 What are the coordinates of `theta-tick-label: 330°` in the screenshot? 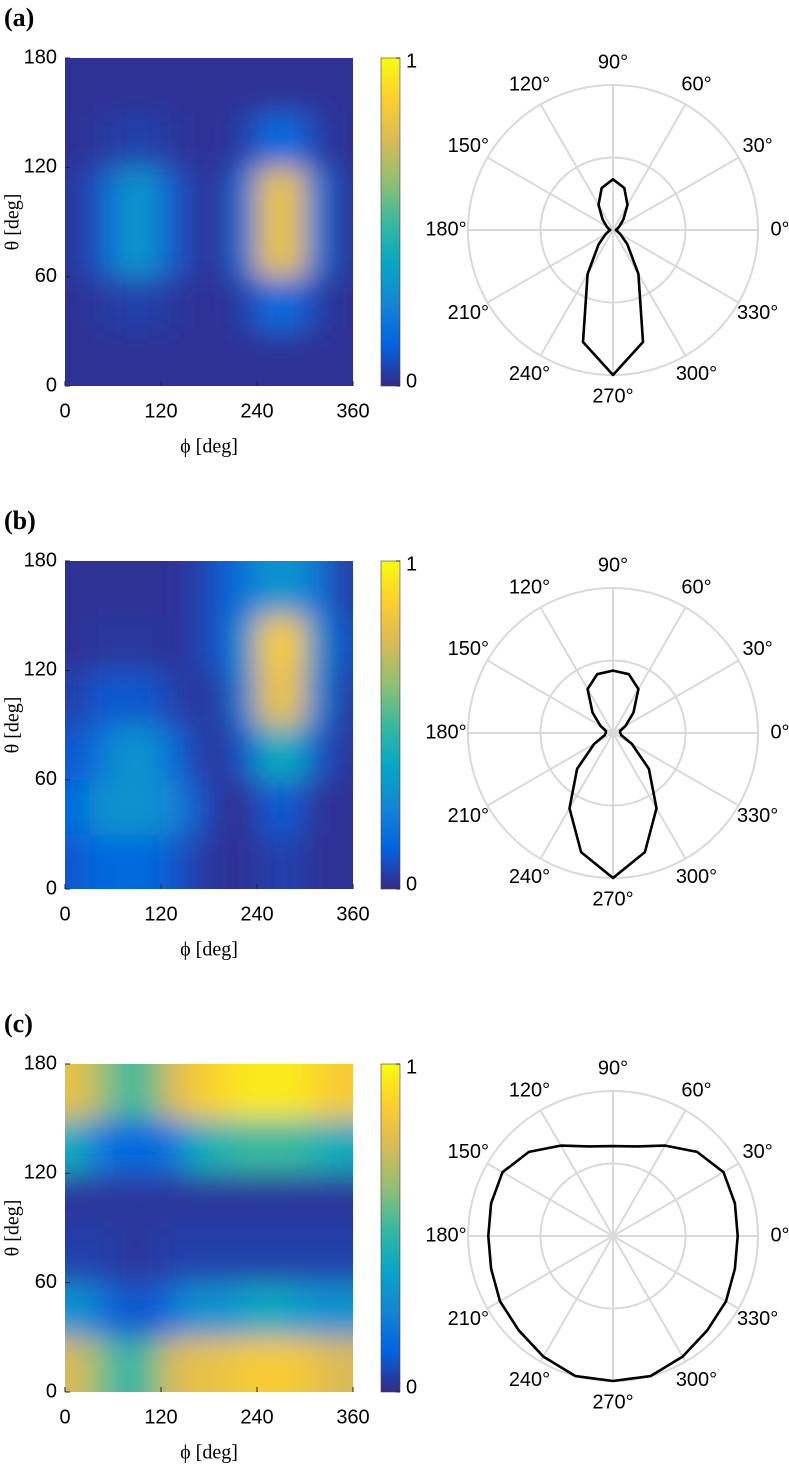 It's located at (757, 1319).